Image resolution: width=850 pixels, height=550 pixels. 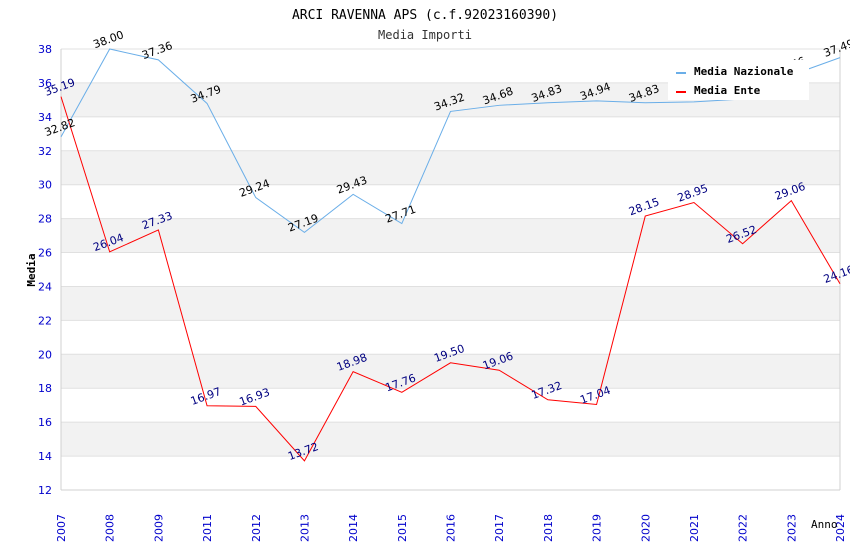 I want to click on legend: Media Nazionale Media Ente, so click(x=738, y=80).